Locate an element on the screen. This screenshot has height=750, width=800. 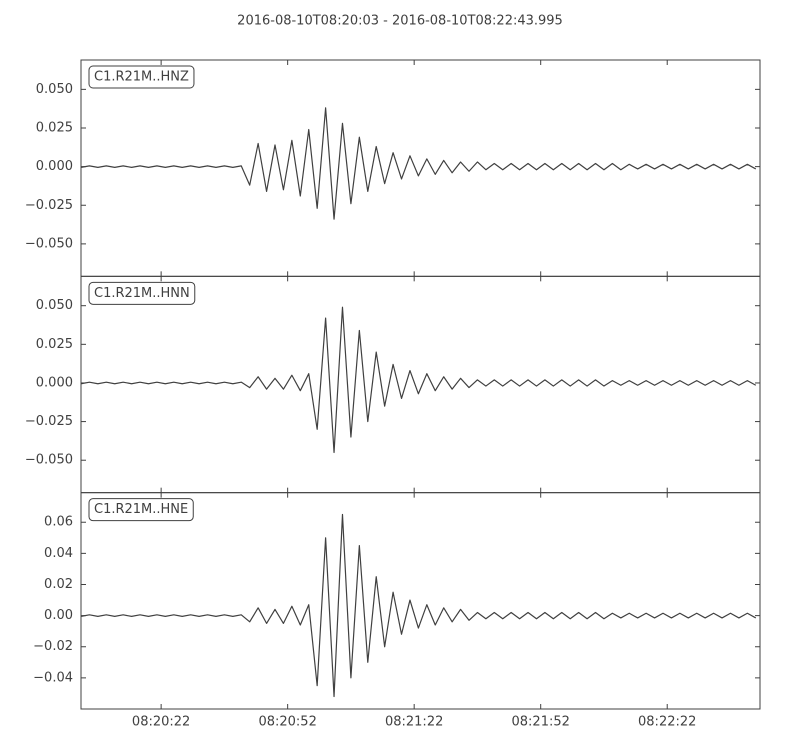
legend-label: C1.R21M..HNZ is located at coordinates (141, 77).